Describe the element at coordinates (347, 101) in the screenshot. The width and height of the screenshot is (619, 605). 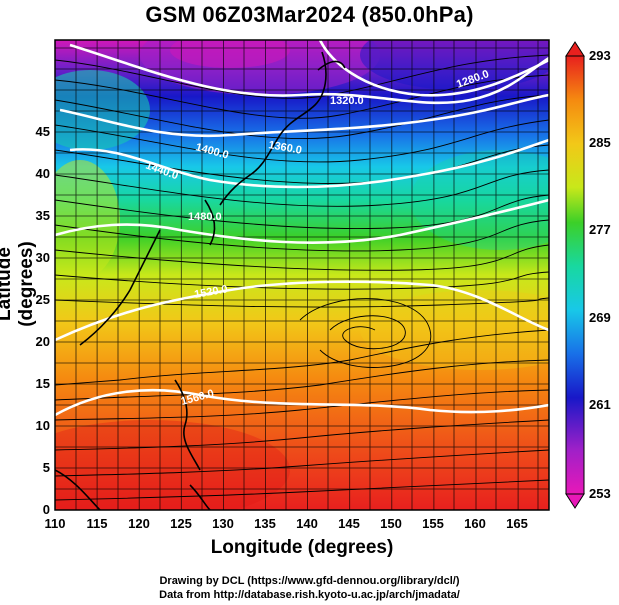
I see `contour-label-1320: 1320.0` at that location.